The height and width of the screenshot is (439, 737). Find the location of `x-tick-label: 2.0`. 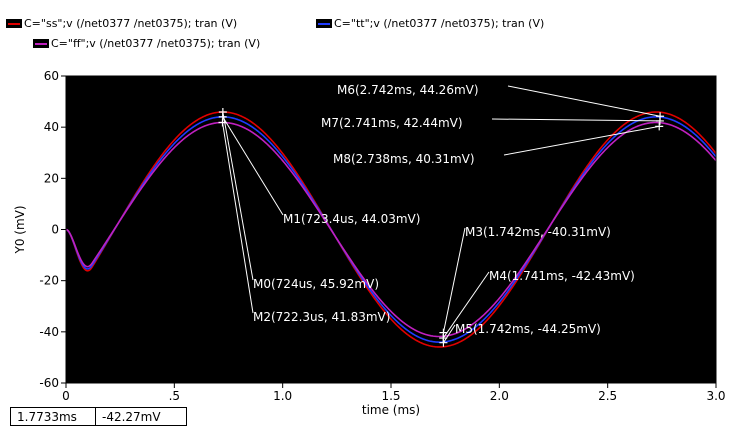

x-tick-label: 2.0 is located at coordinates (499, 396).